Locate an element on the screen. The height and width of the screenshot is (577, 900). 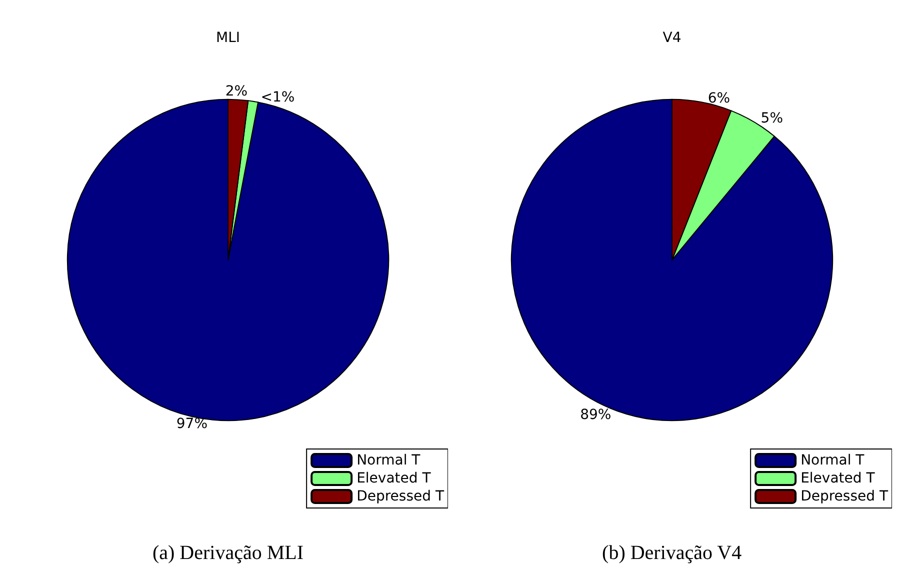
text: (a) Derivação MLI is located at coordinates (228, 553).